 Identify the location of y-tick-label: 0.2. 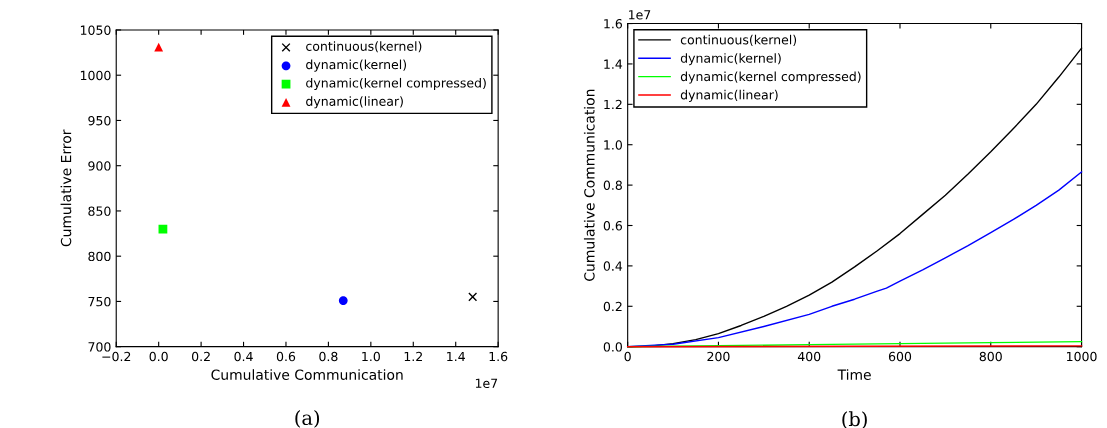
(612, 306).